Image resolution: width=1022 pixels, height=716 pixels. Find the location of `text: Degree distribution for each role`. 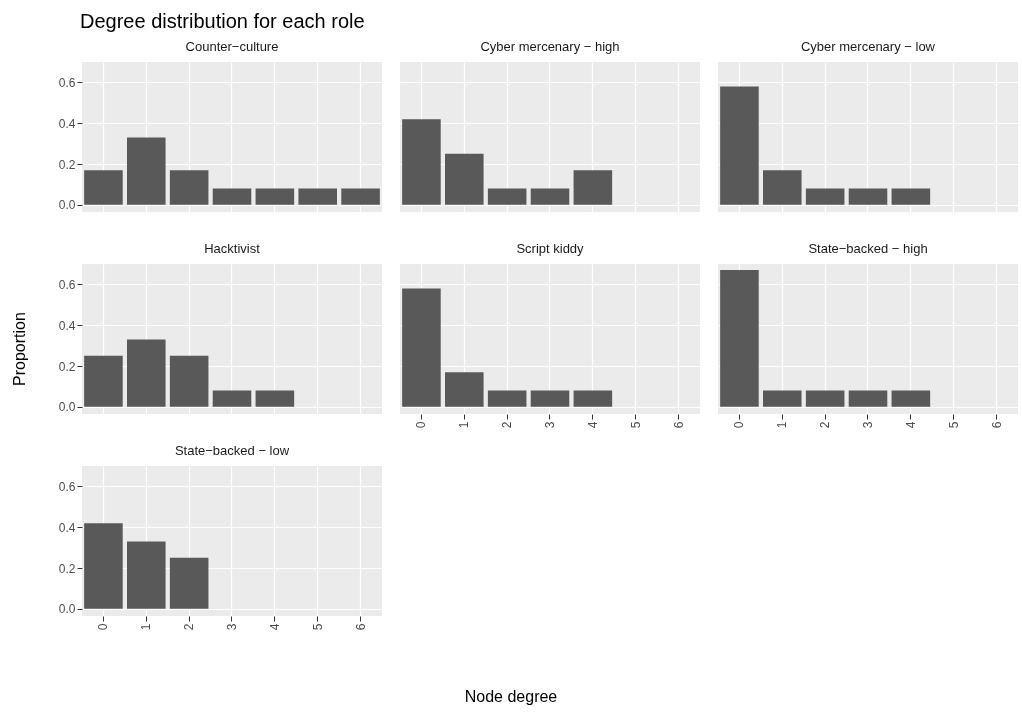

text: Degree distribution for each role is located at coordinates (222, 21).